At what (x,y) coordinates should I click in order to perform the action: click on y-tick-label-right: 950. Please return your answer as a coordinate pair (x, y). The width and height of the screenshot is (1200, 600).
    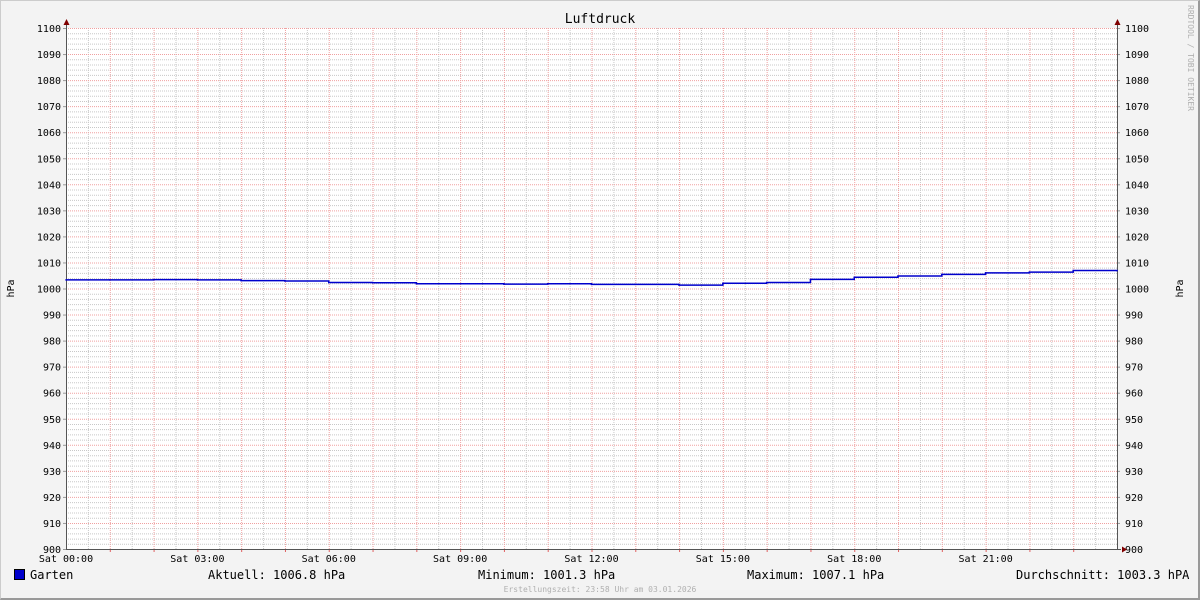
    Looking at the image, I should click on (1134, 420).